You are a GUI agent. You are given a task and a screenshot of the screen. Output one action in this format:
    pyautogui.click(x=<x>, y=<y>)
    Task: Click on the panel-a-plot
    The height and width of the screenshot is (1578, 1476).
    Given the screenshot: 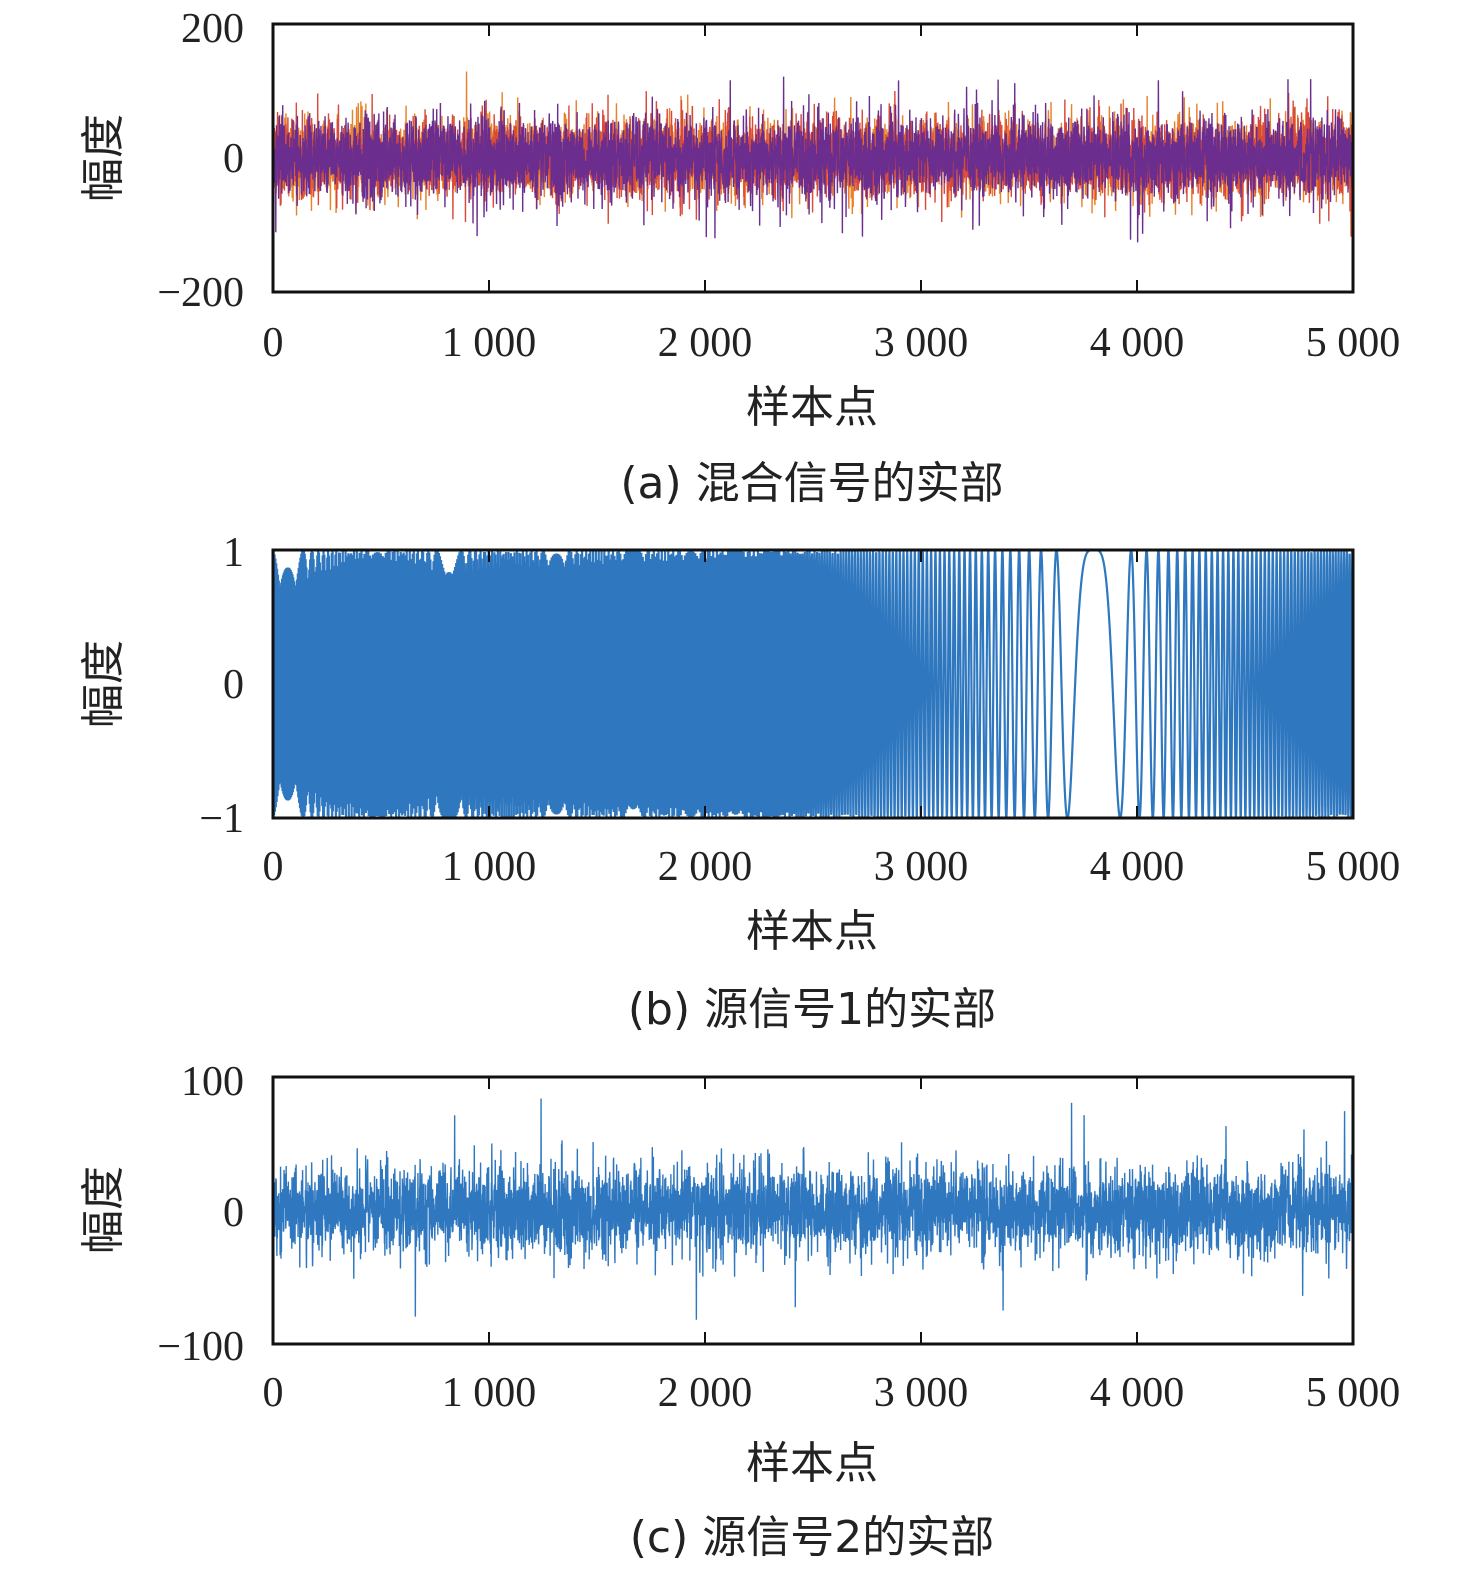 What is the action you would take?
    pyautogui.click(x=813, y=157)
    